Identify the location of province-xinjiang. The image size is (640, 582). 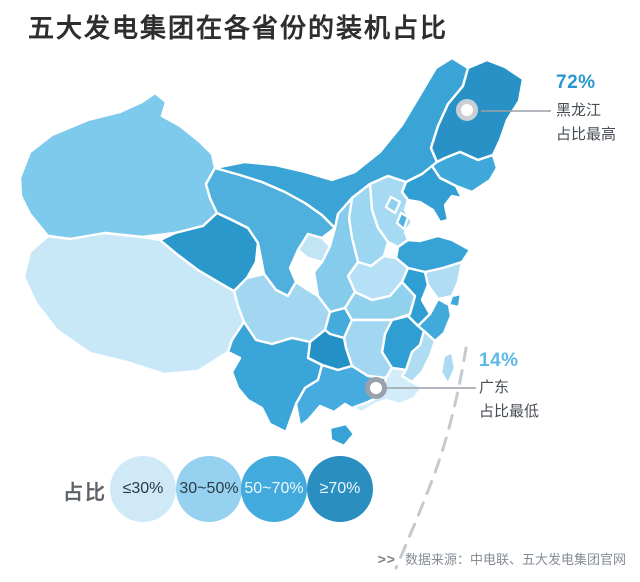
(118, 166).